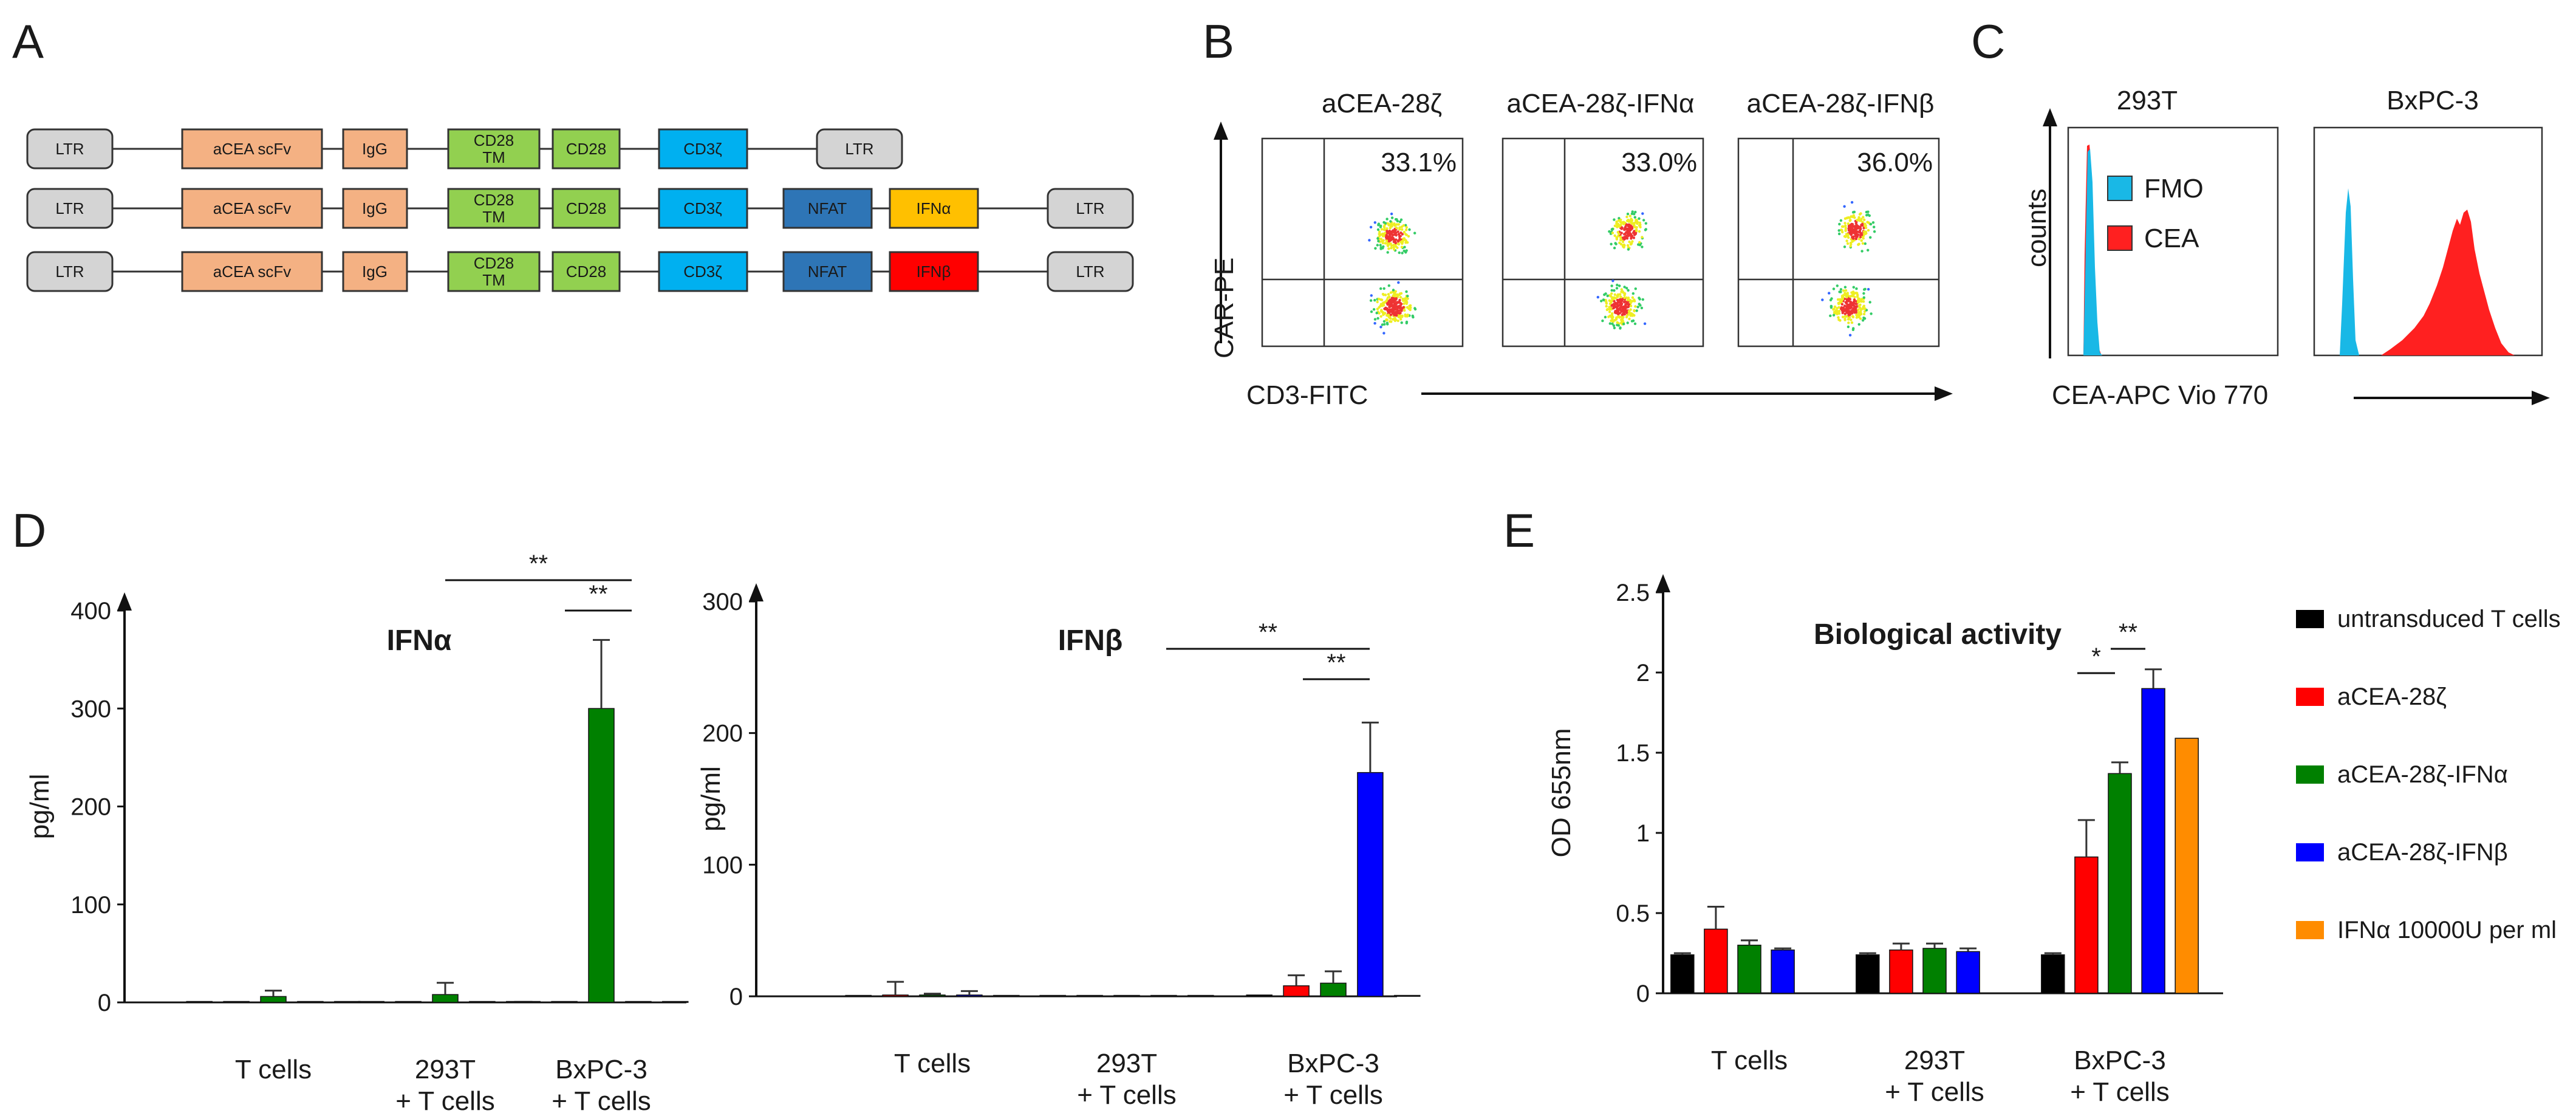 This screenshot has height=1116, width=2576. Describe the element at coordinates (934, 271) in the screenshot. I see `ifnb-box` at that location.